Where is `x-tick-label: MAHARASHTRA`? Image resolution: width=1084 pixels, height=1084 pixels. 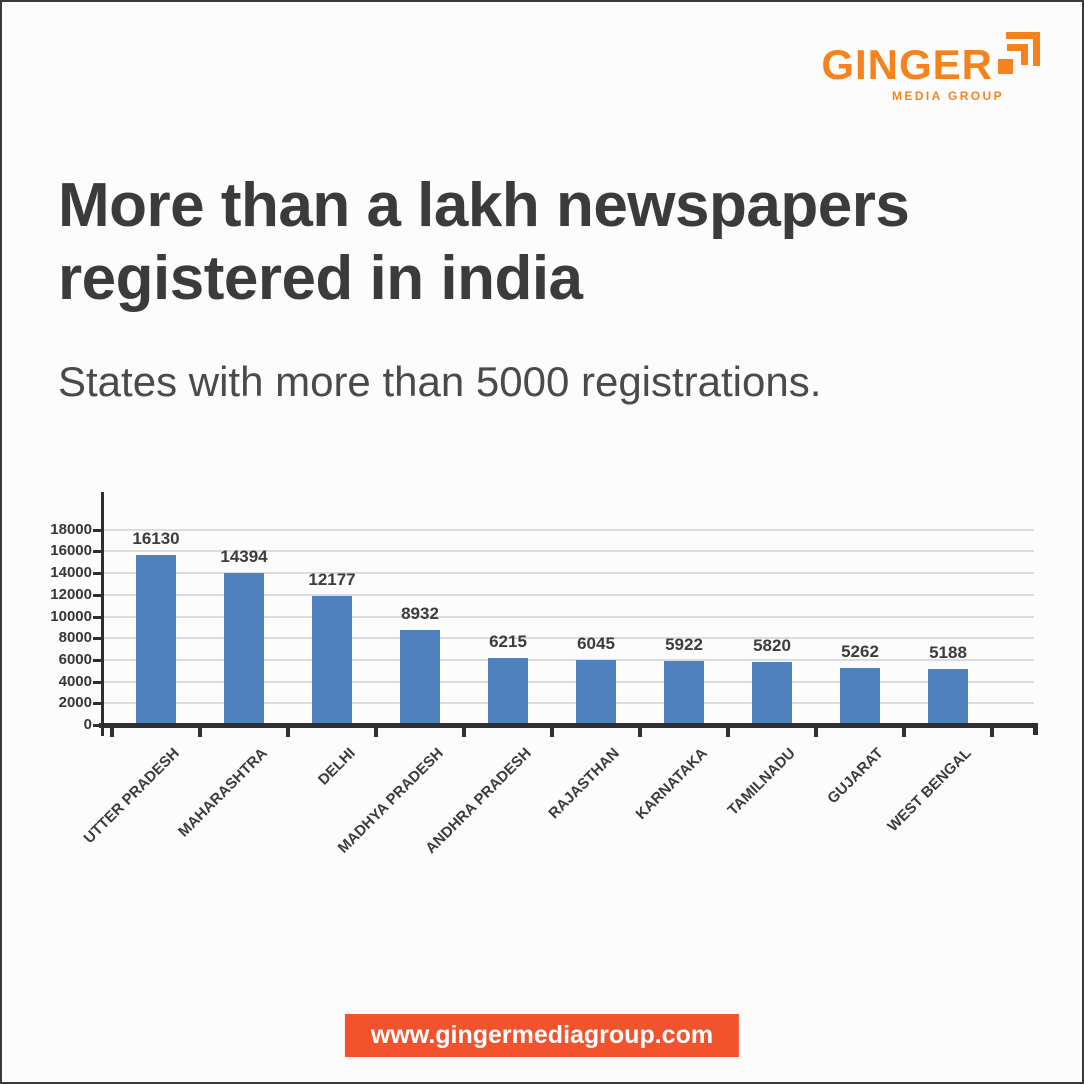
x-tick-label: MAHARASHTRA is located at coordinates (223, 792).